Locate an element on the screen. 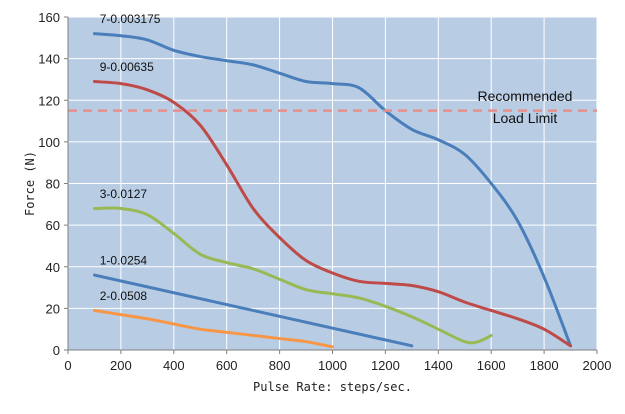 This screenshot has width=625, height=414. x-tick-label: 600 is located at coordinates (227, 365).